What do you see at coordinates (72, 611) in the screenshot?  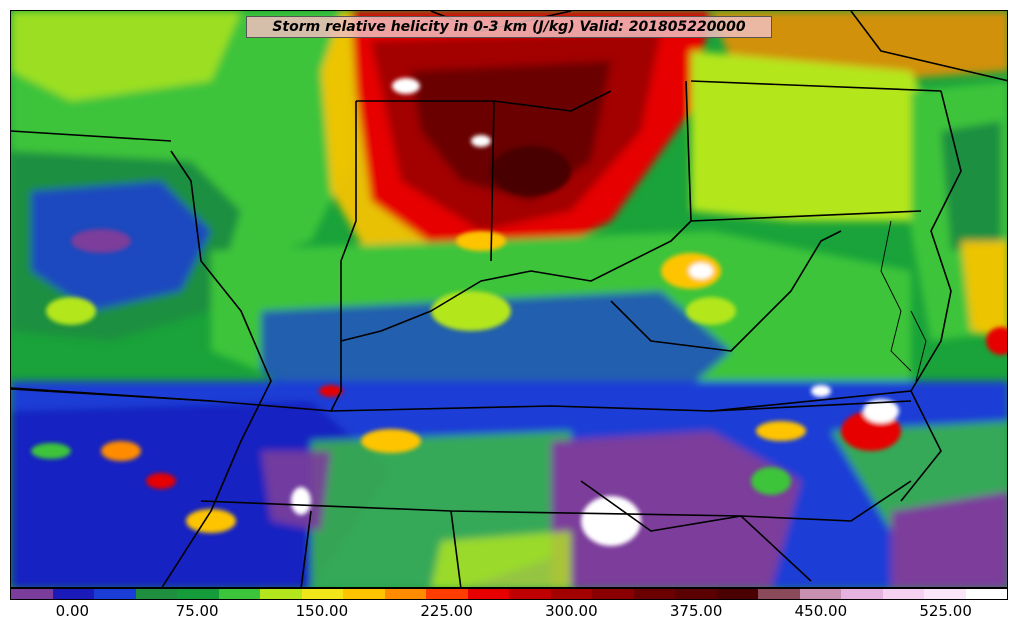 I see `colorbar-tick-label: 0.00` at bounding box center [72, 611].